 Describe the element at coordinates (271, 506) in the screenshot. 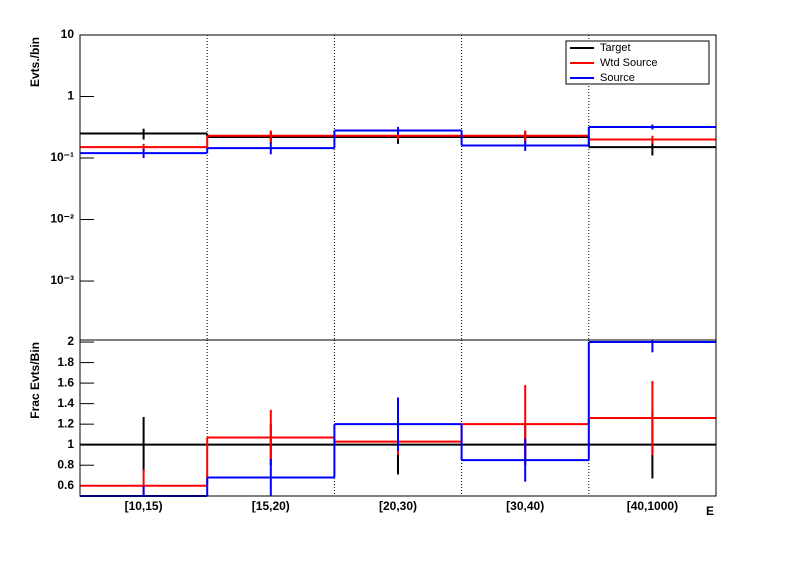

I see `x-tick-label: [15,20)` at that location.